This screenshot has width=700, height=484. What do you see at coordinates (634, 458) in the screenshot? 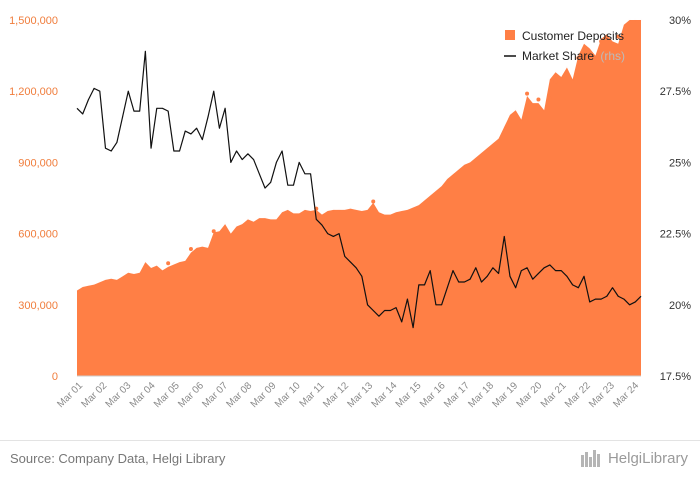
I see `brand-logo: HelgiLibrary` at bounding box center [634, 458].